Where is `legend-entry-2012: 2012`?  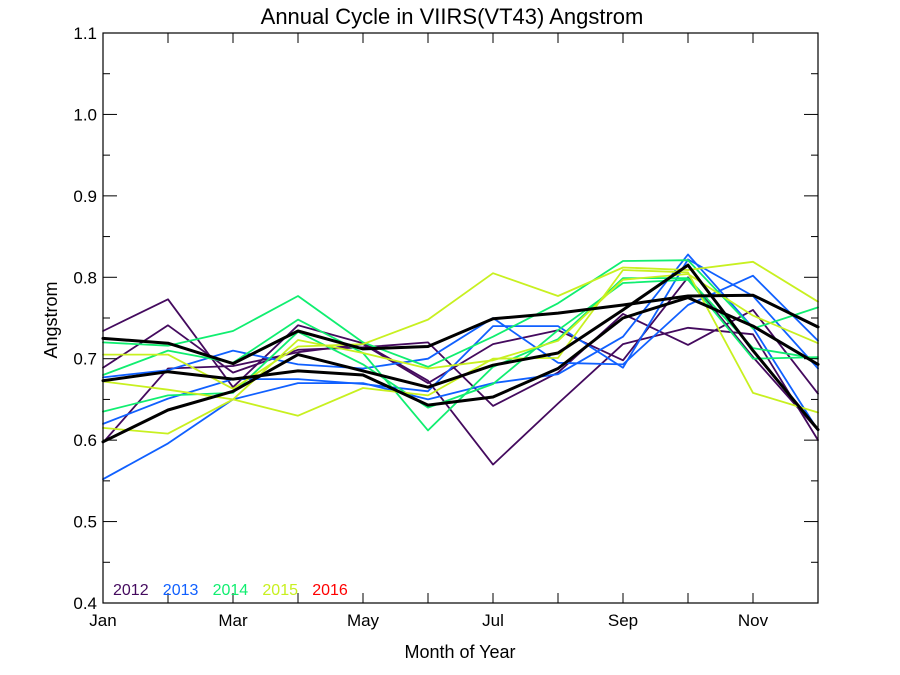
legend-entry-2012: 2012 is located at coordinates (131, 590).